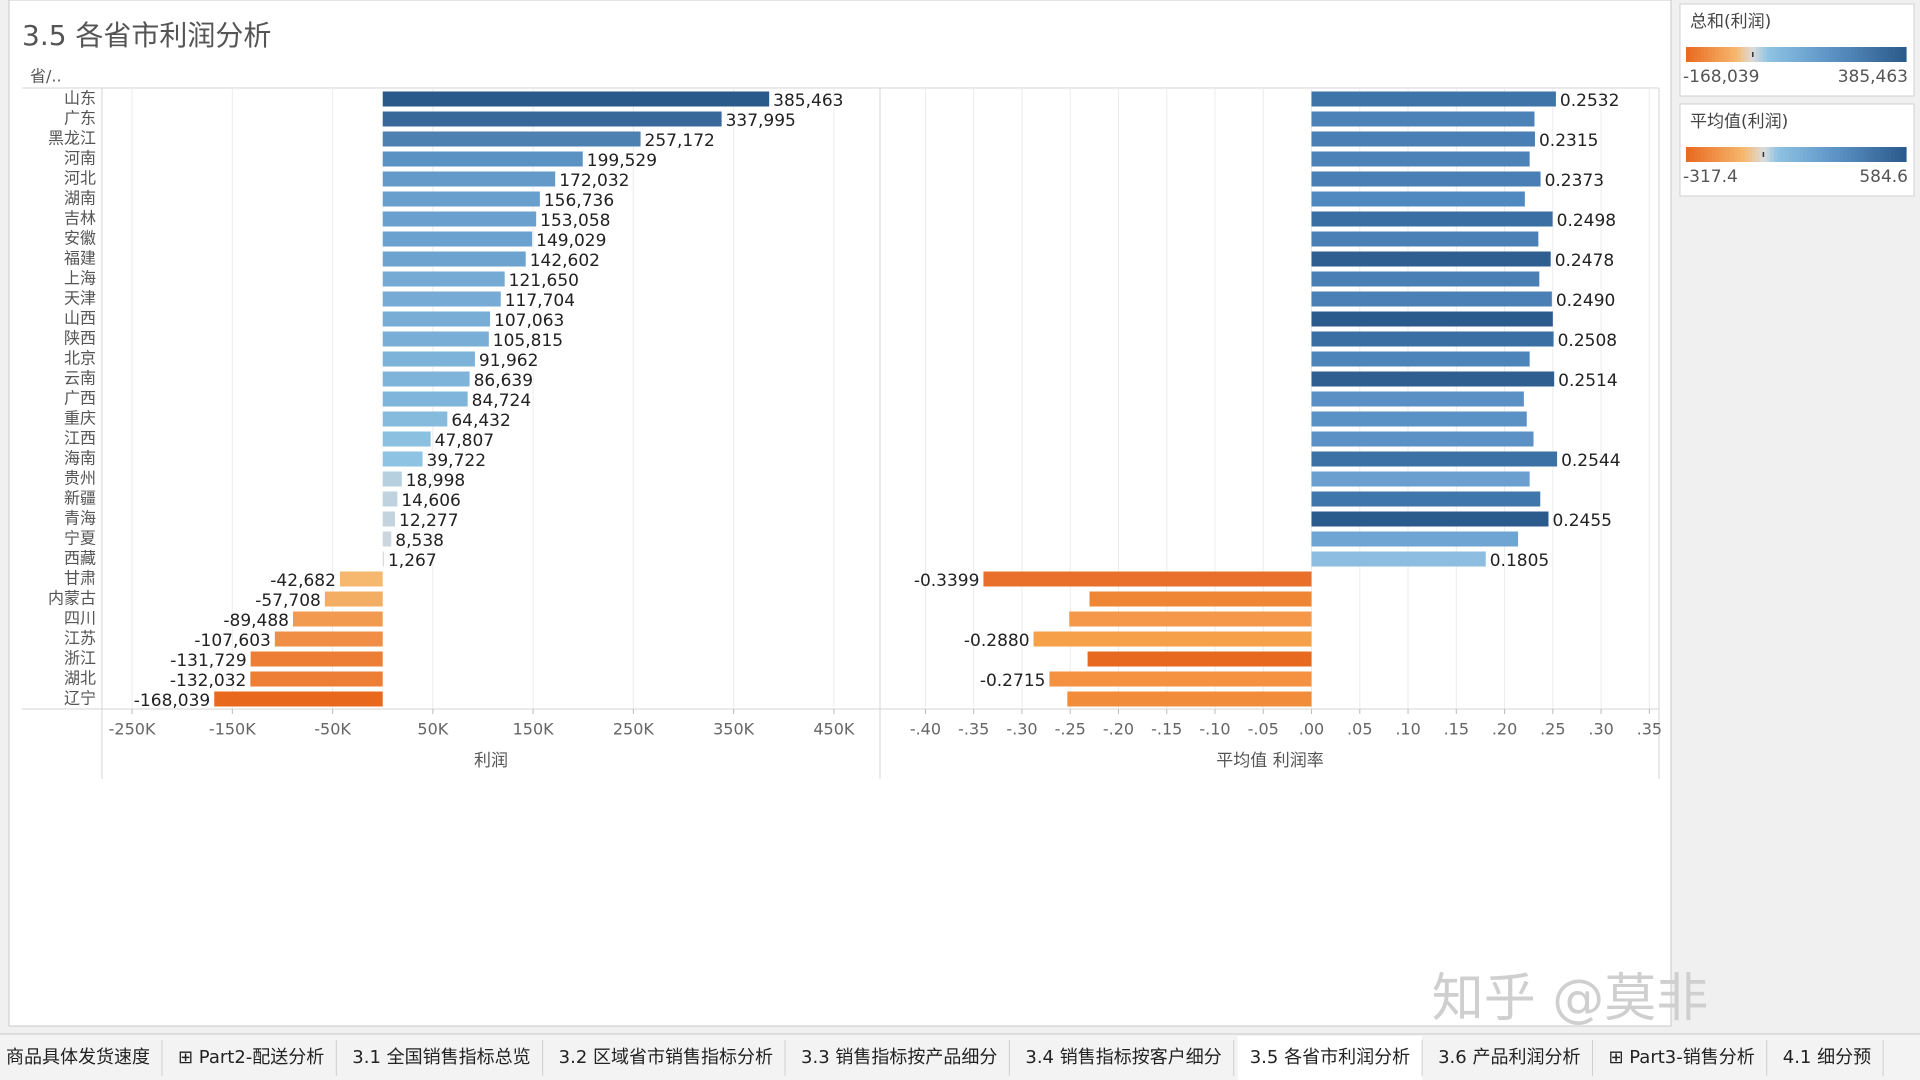  Describe the element at coordinates (1504, 729) in the screenshot. I see `x-tick-label: .20` at that location.